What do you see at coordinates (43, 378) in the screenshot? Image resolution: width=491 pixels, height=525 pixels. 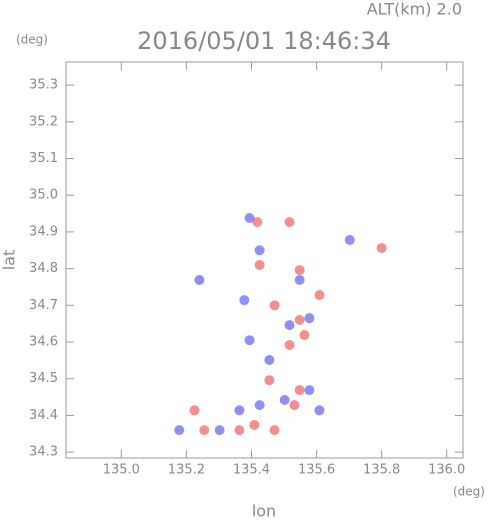 I see `y-tick-label: 34.5` at bounding box center [43, 378].